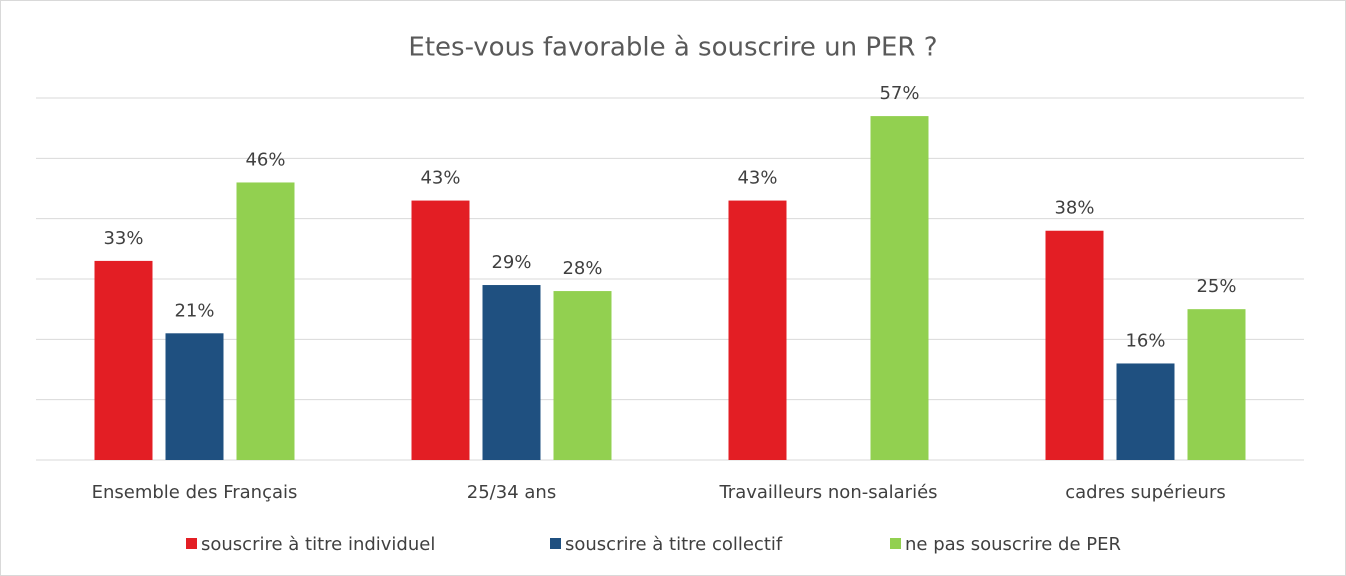 The height and width of the screenshot is (576, 1346). What do you see at coordinates (1074, 208) in the screenshot?
I see `data-label: 38%` at bounding box center [1074, 208].